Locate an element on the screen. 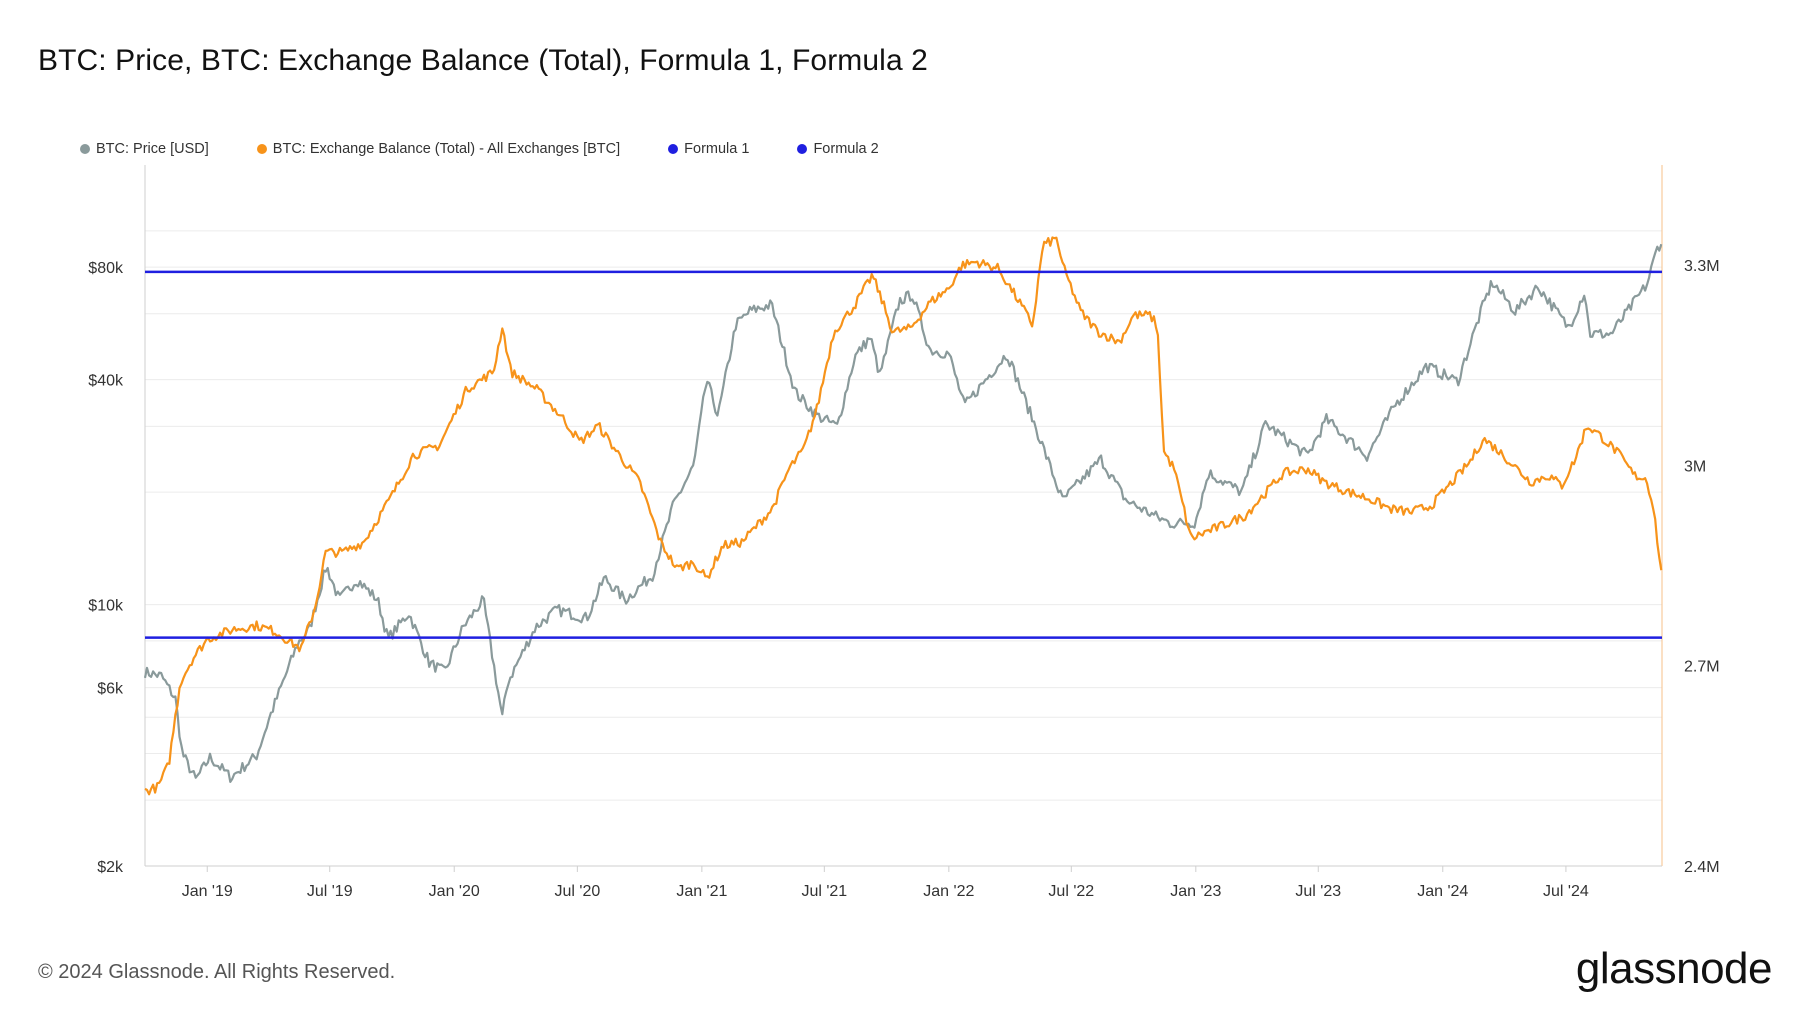 This screenshot has width=1800, height=1013. legend-item-formula-2: Formula 2 is located at coordinates (838, 149).